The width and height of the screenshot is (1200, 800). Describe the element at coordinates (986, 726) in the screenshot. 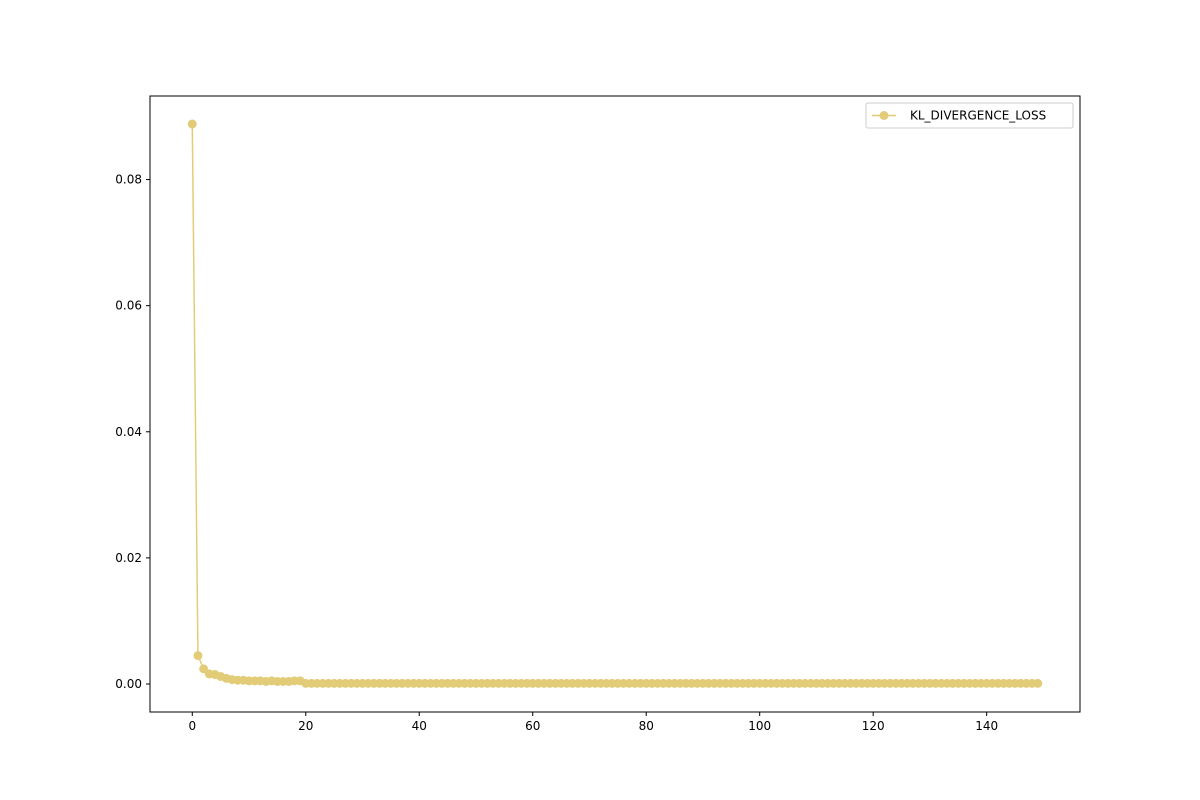

I see `x-tick-label: 140` at that location.